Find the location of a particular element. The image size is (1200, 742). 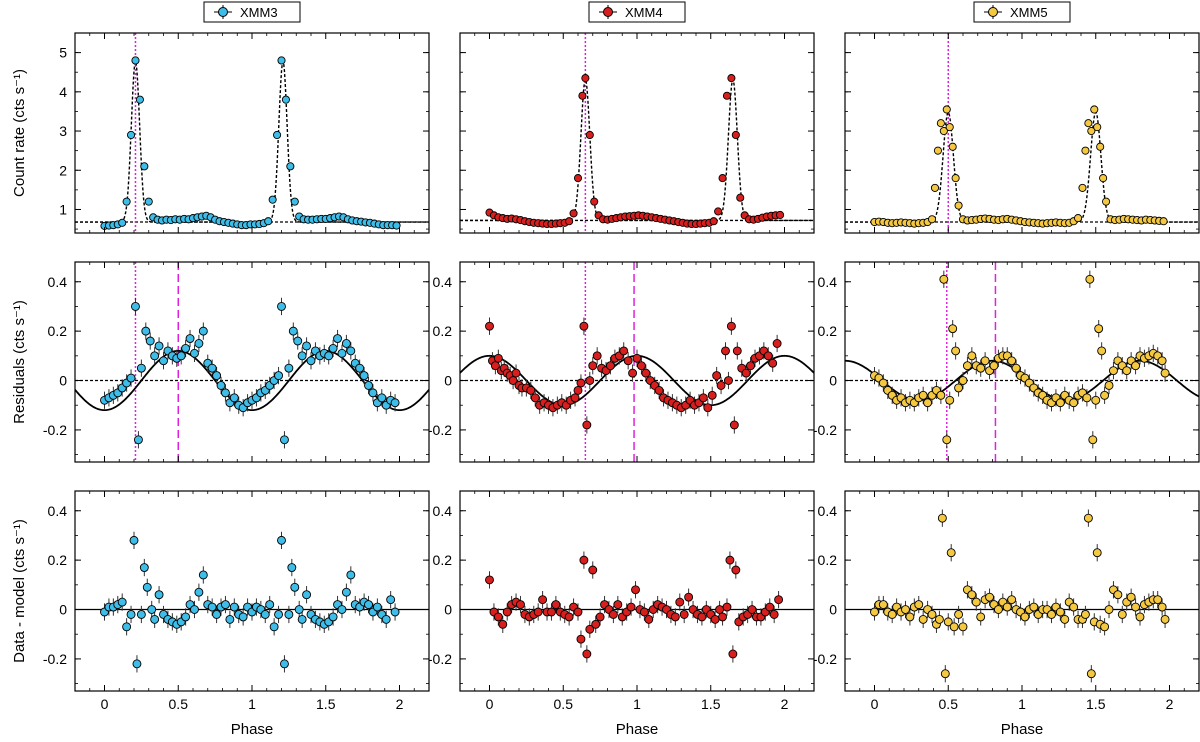

model-curve is located at coordinates (637, 149).